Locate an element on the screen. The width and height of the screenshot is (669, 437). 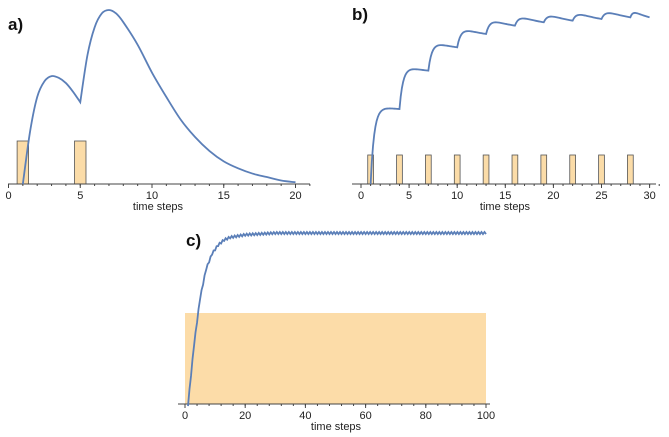
x-tick-label: 100 is located at coordinates (486, 416).